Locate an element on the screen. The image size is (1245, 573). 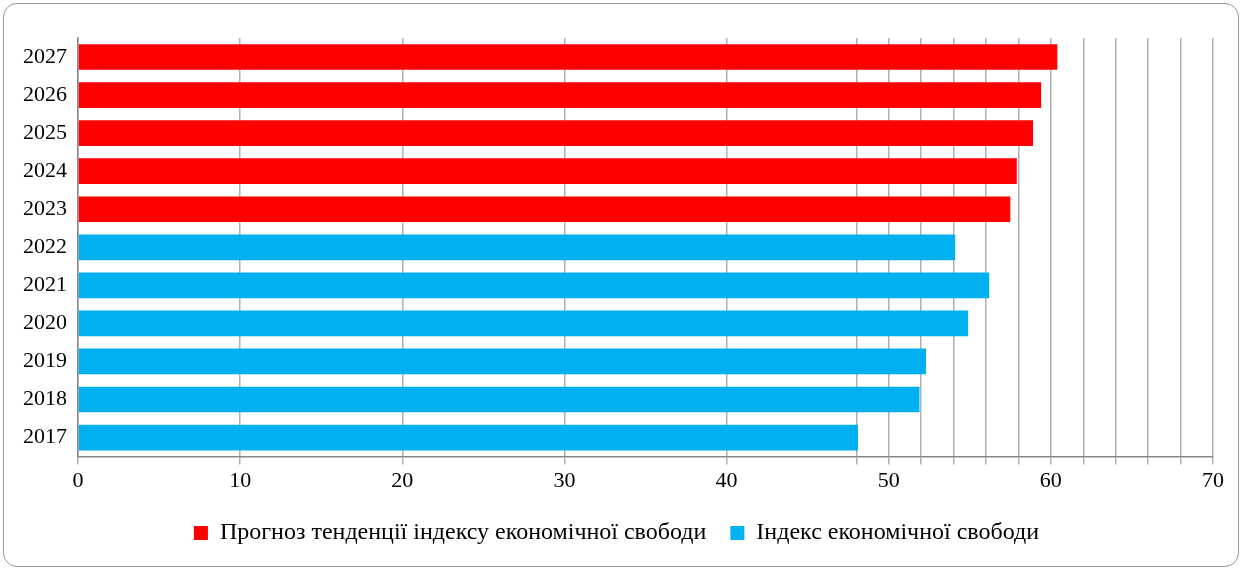
y-tick-label: 2022 is located at coordinates (45, 246).